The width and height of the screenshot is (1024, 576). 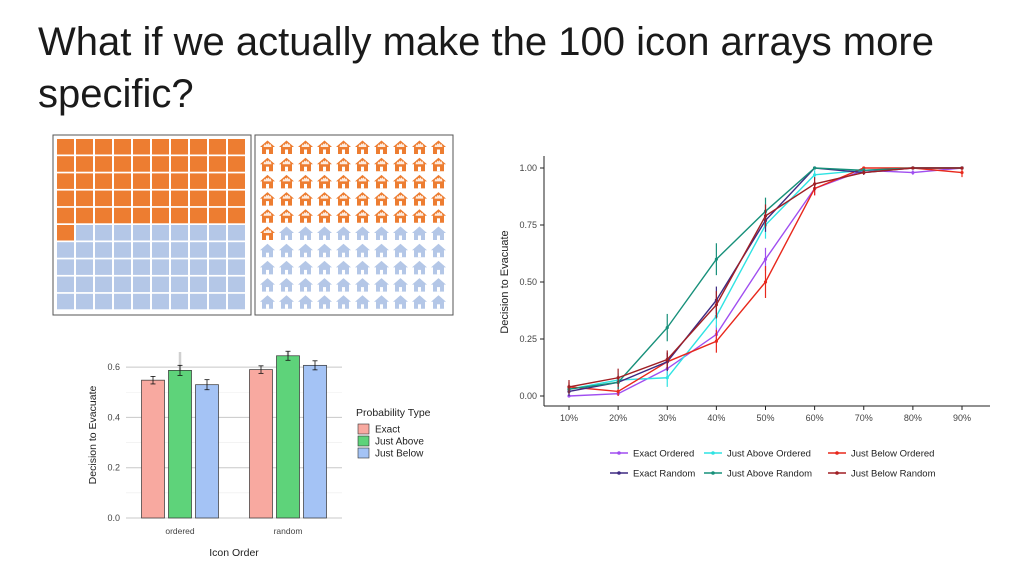 What do you see at coordinates (315, 441) in the screenshot?
I see `bar` at bounding box center [315, 441].